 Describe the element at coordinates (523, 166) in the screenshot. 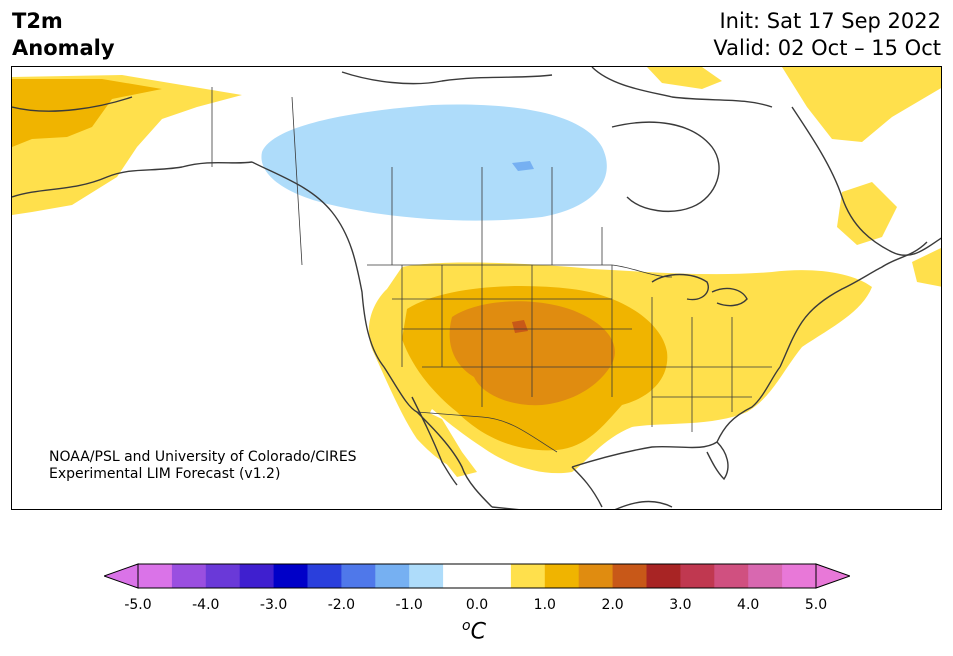

I see `canada-cold-core` at that location.